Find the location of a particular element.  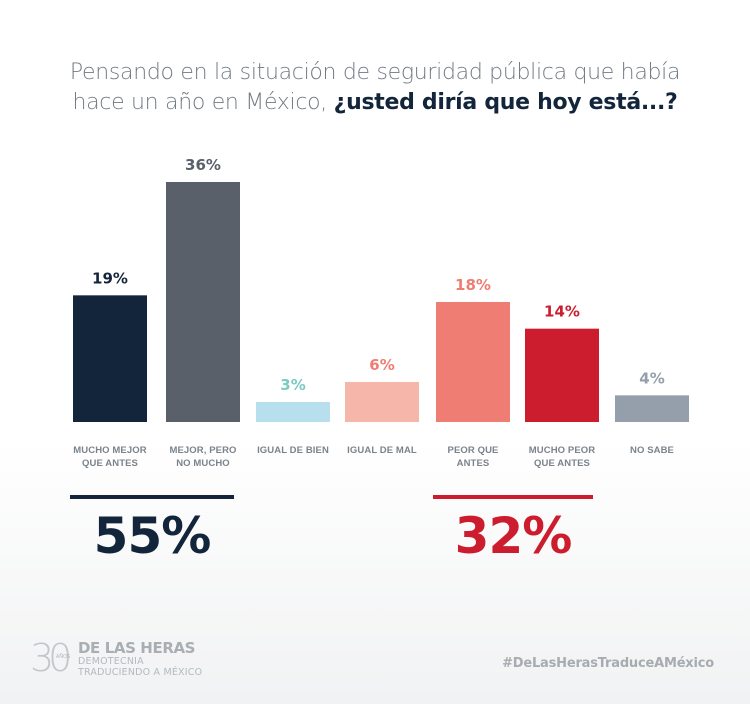

better-group-underline is located at coordinates (152, 497).